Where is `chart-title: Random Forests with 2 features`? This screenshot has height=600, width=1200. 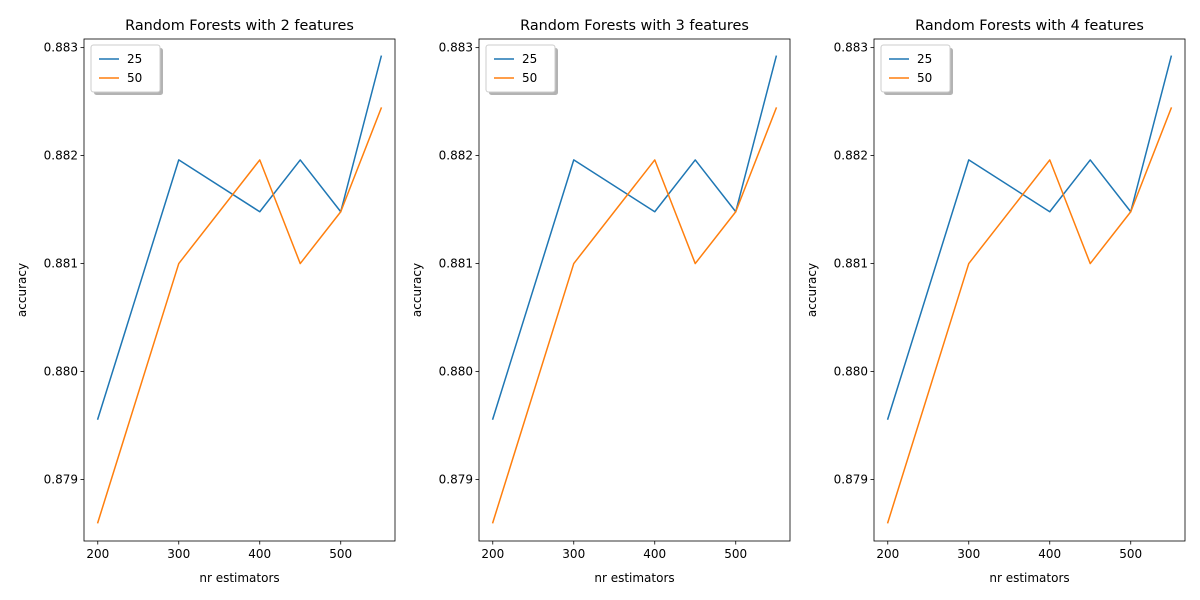
chart-title: Random Forests with 2 features is located at coordinates (239, 26).